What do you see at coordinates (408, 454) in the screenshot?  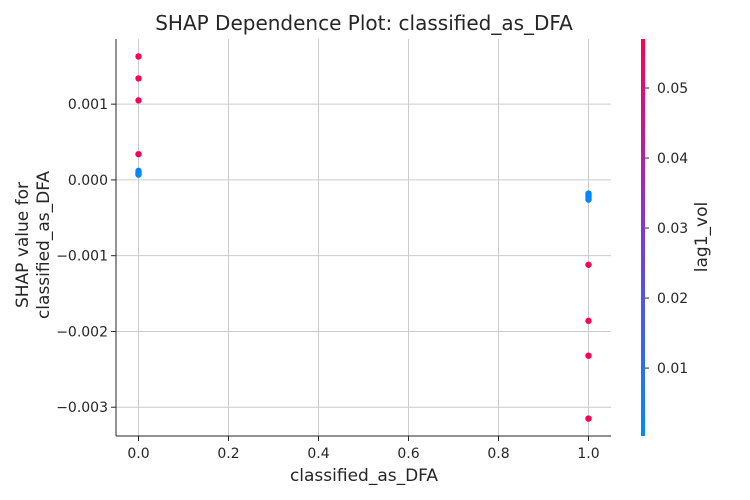 I see `x-tick-label: 0.6` at bounding box center [408, 454].